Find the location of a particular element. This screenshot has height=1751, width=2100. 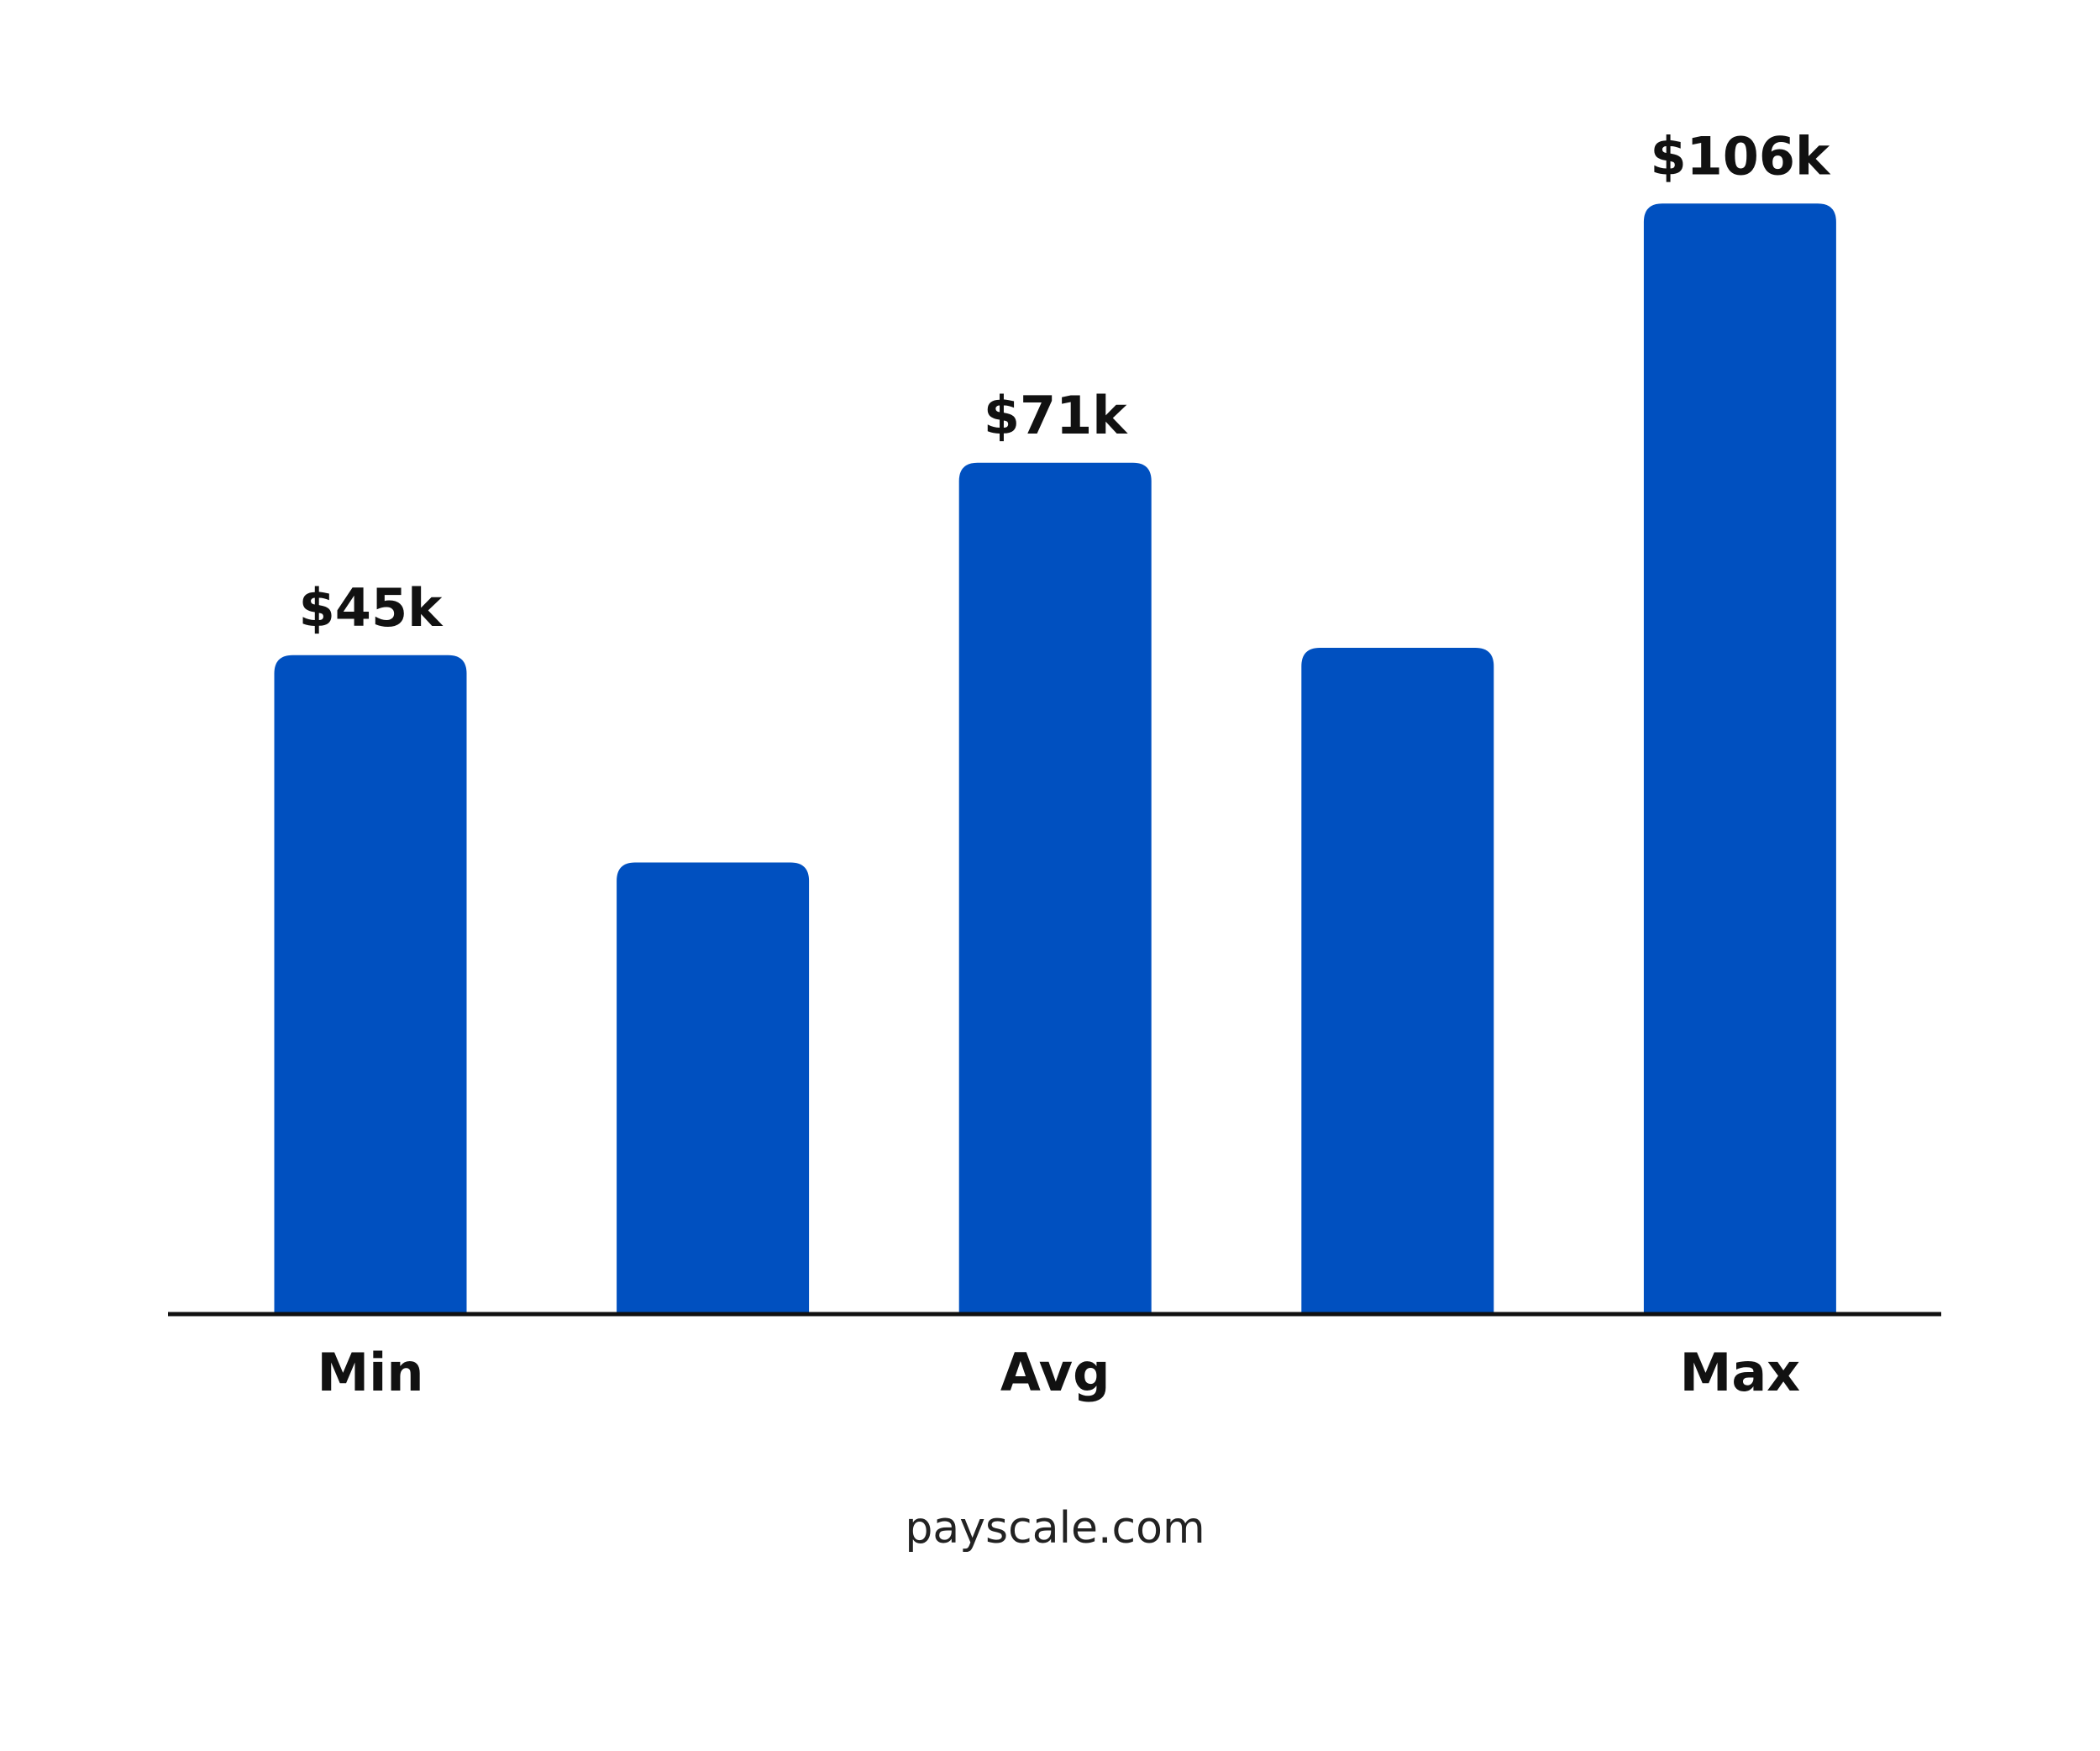

source: payscale.com is located at coordinates (1055, 1528).